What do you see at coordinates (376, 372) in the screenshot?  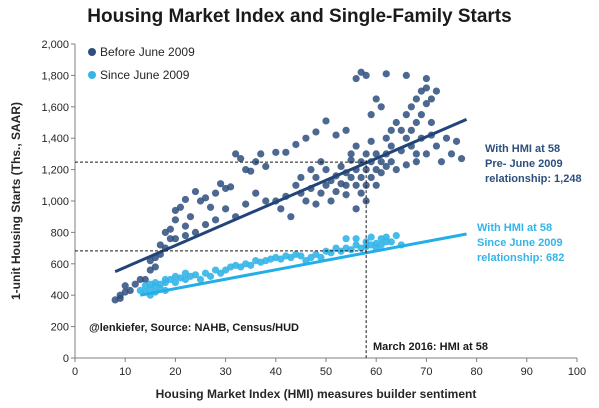 I see `x-tick-label: 60` at bounding box center [376, 372].